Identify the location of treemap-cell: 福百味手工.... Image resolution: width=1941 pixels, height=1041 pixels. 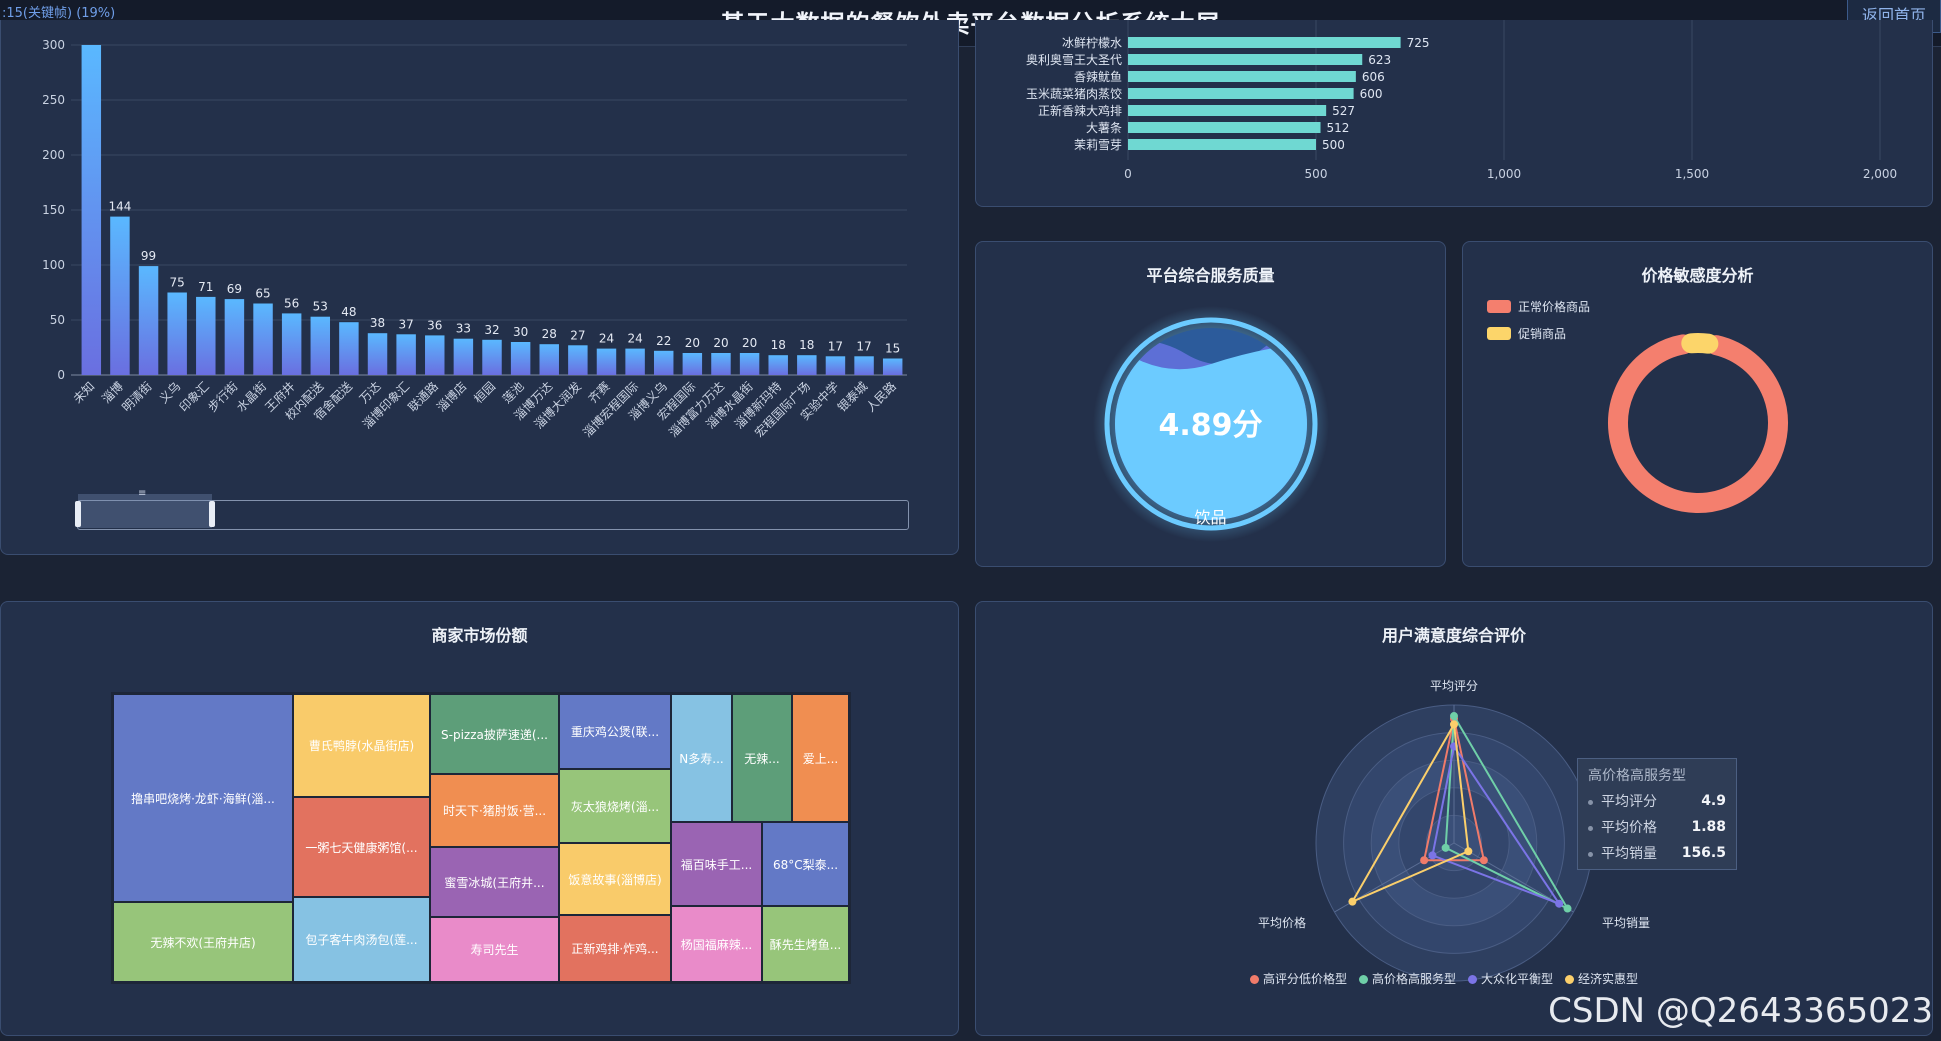
(716, 864).